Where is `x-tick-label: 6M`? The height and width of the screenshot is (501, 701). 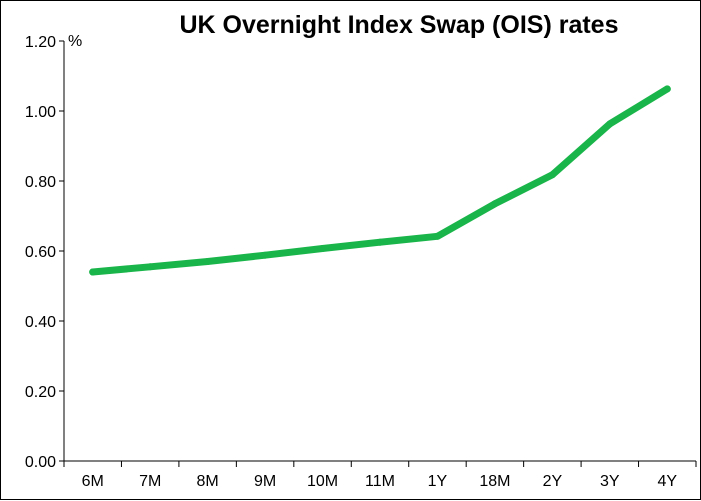 x-tick-label: 6M is located at coordinates (93, 481).